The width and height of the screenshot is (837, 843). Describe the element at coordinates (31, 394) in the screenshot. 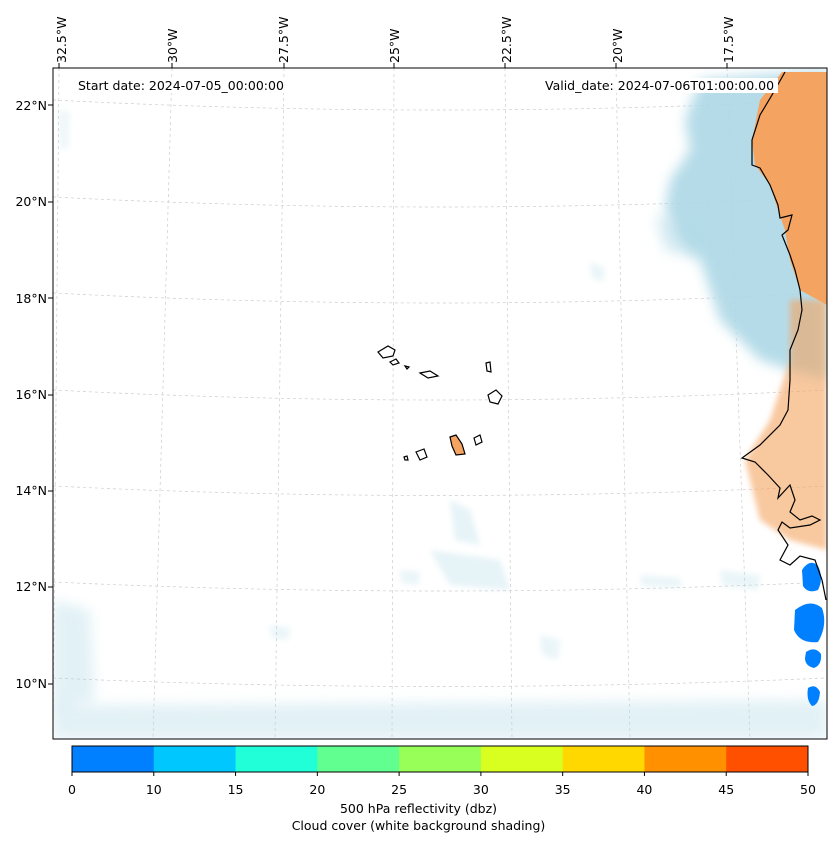

I see `lat-label-16n: 16°N` at that location.